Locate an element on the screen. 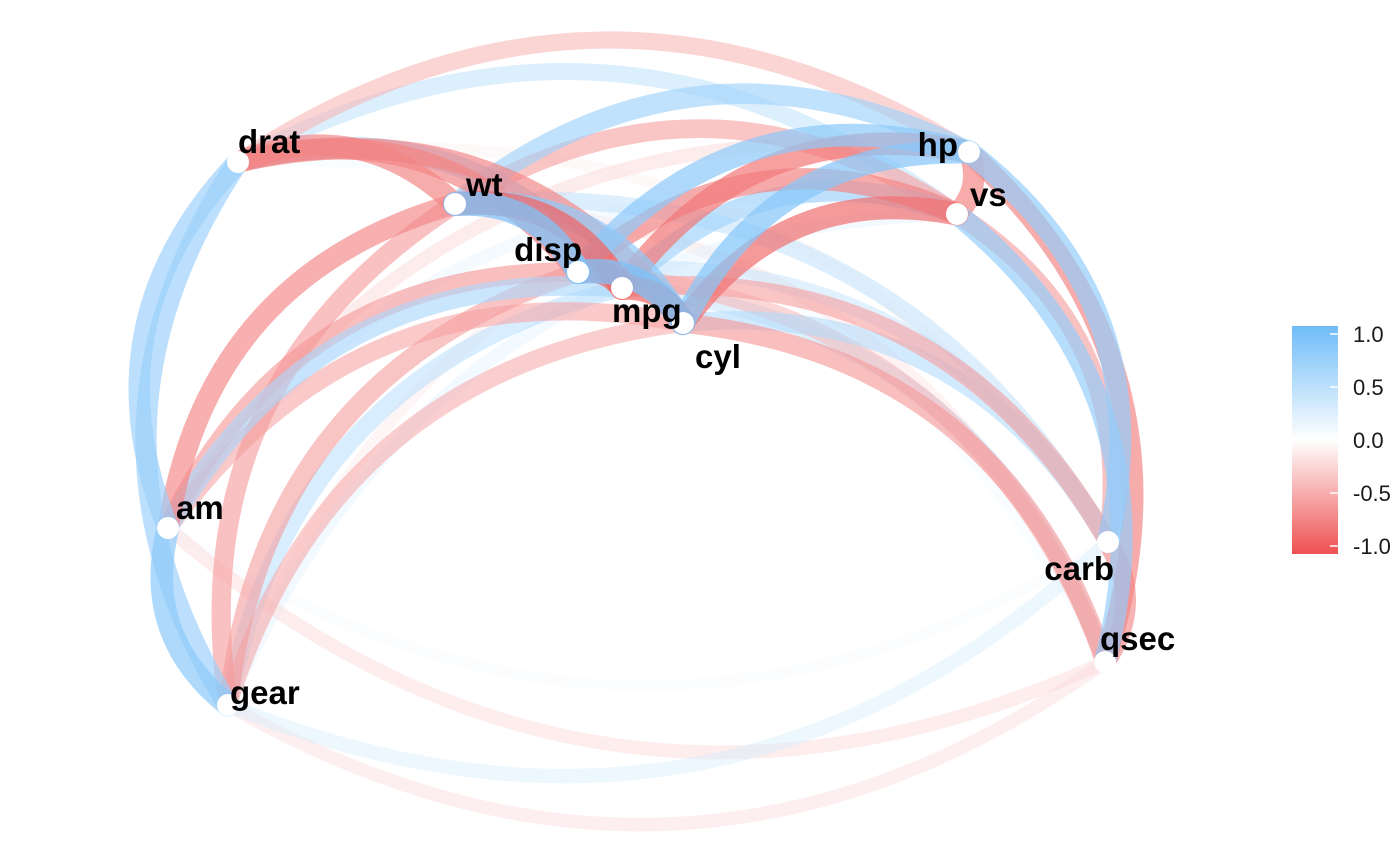 The image size is (1400, 866). node-gear is located at coordinates (228, 705).